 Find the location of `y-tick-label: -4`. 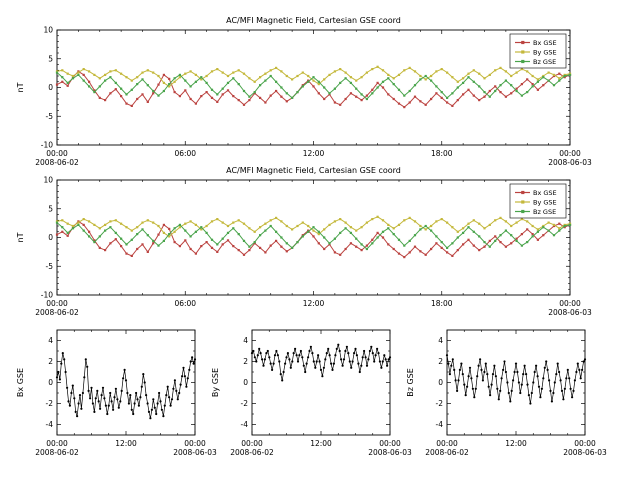

y-tick-label: -4 is located at coordinates (440, 424).